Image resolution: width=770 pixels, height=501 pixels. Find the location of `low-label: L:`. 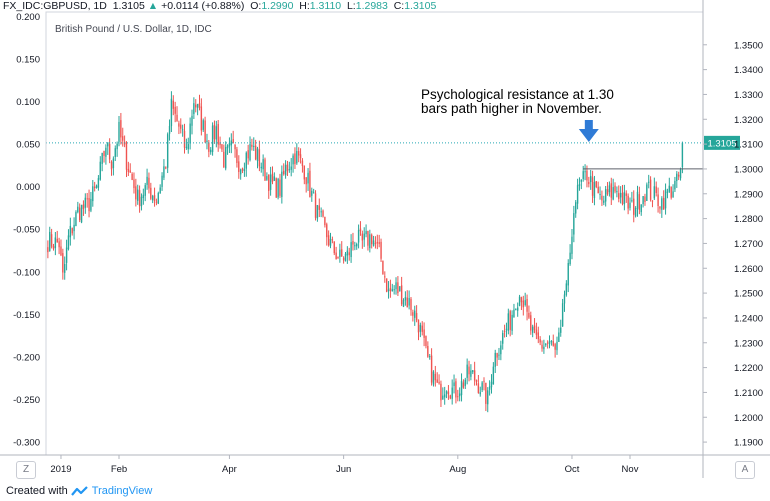

low-label: L: is located at coordinates (351, 6).